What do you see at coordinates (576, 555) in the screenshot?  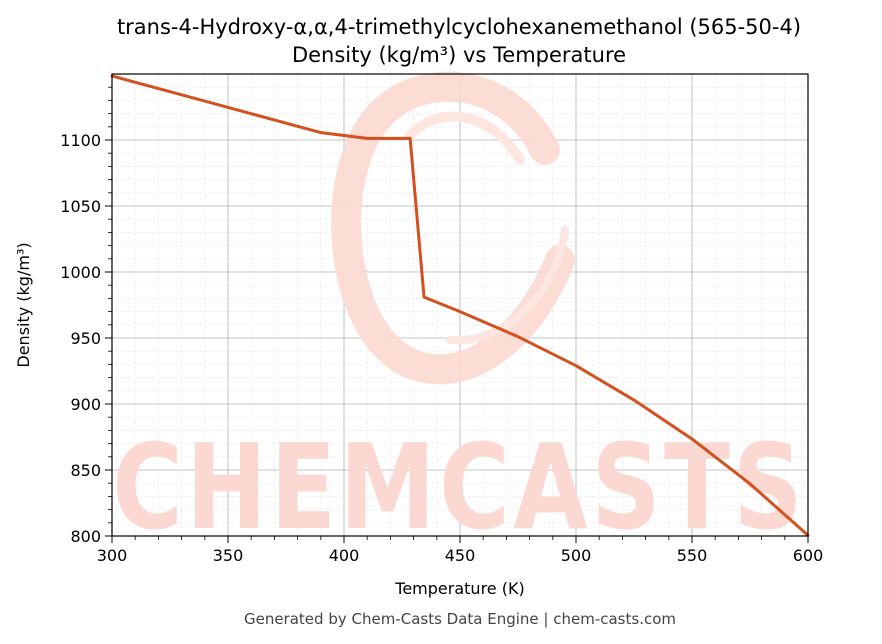 I see `x-tick-label: 500` at bounding box center [576, 555].